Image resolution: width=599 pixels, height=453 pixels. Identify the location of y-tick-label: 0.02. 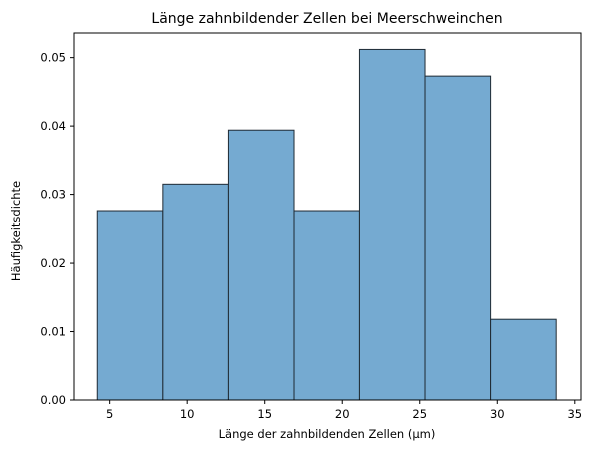
(53, 263).